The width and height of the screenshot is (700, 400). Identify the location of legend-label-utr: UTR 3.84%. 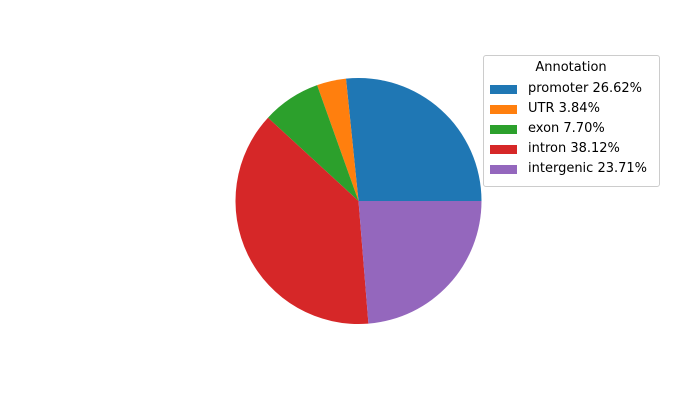
(564, 108).